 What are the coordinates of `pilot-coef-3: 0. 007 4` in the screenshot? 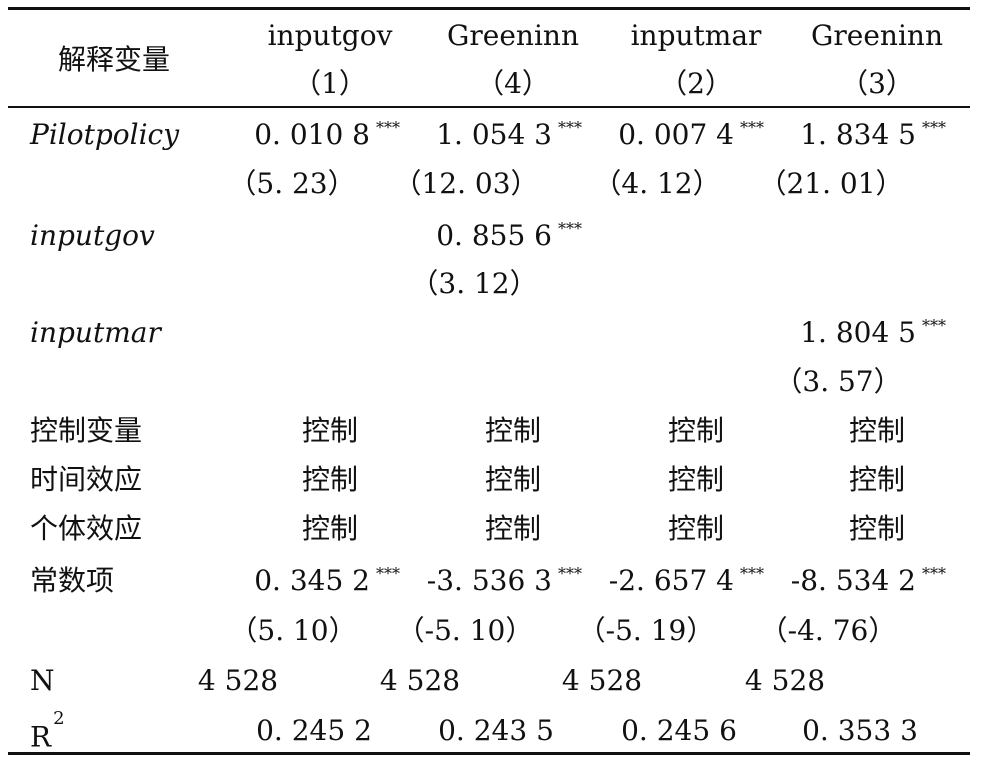 It's located at (676, 134).